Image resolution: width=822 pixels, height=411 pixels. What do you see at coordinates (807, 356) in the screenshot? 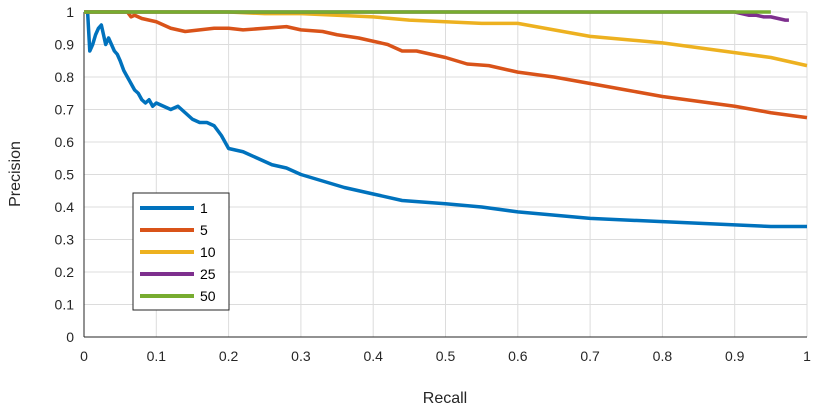
I see `x-tick-label: 1` at bounding box center [807, 356].